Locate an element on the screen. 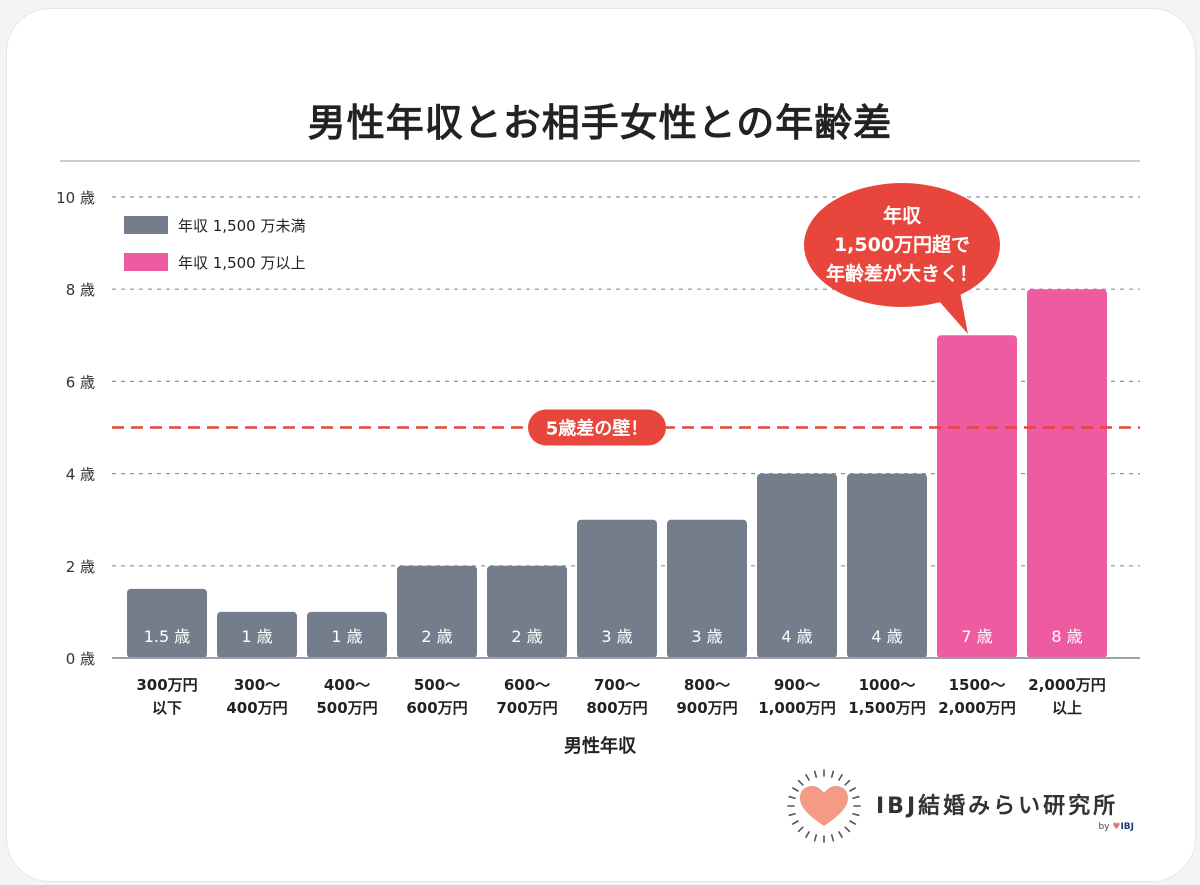 The width and height of the screenshot is (1200, 885). x-tick-label: 300〜 is located at coordinates (257, 685).